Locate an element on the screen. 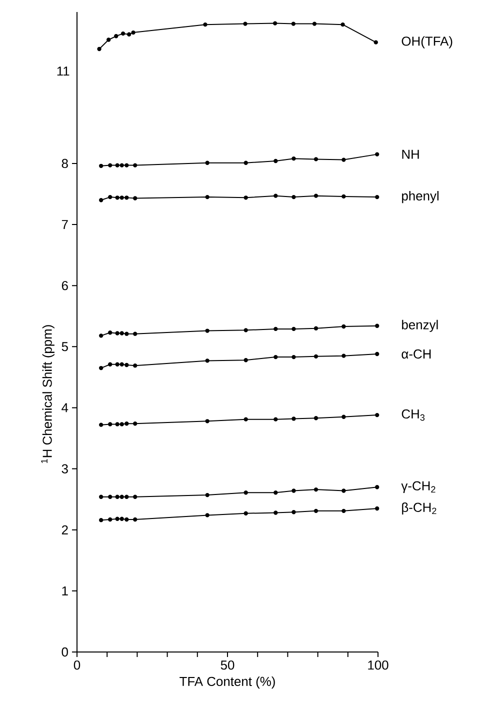  y-tick-label: 2 is located at coordinates (65, 529).